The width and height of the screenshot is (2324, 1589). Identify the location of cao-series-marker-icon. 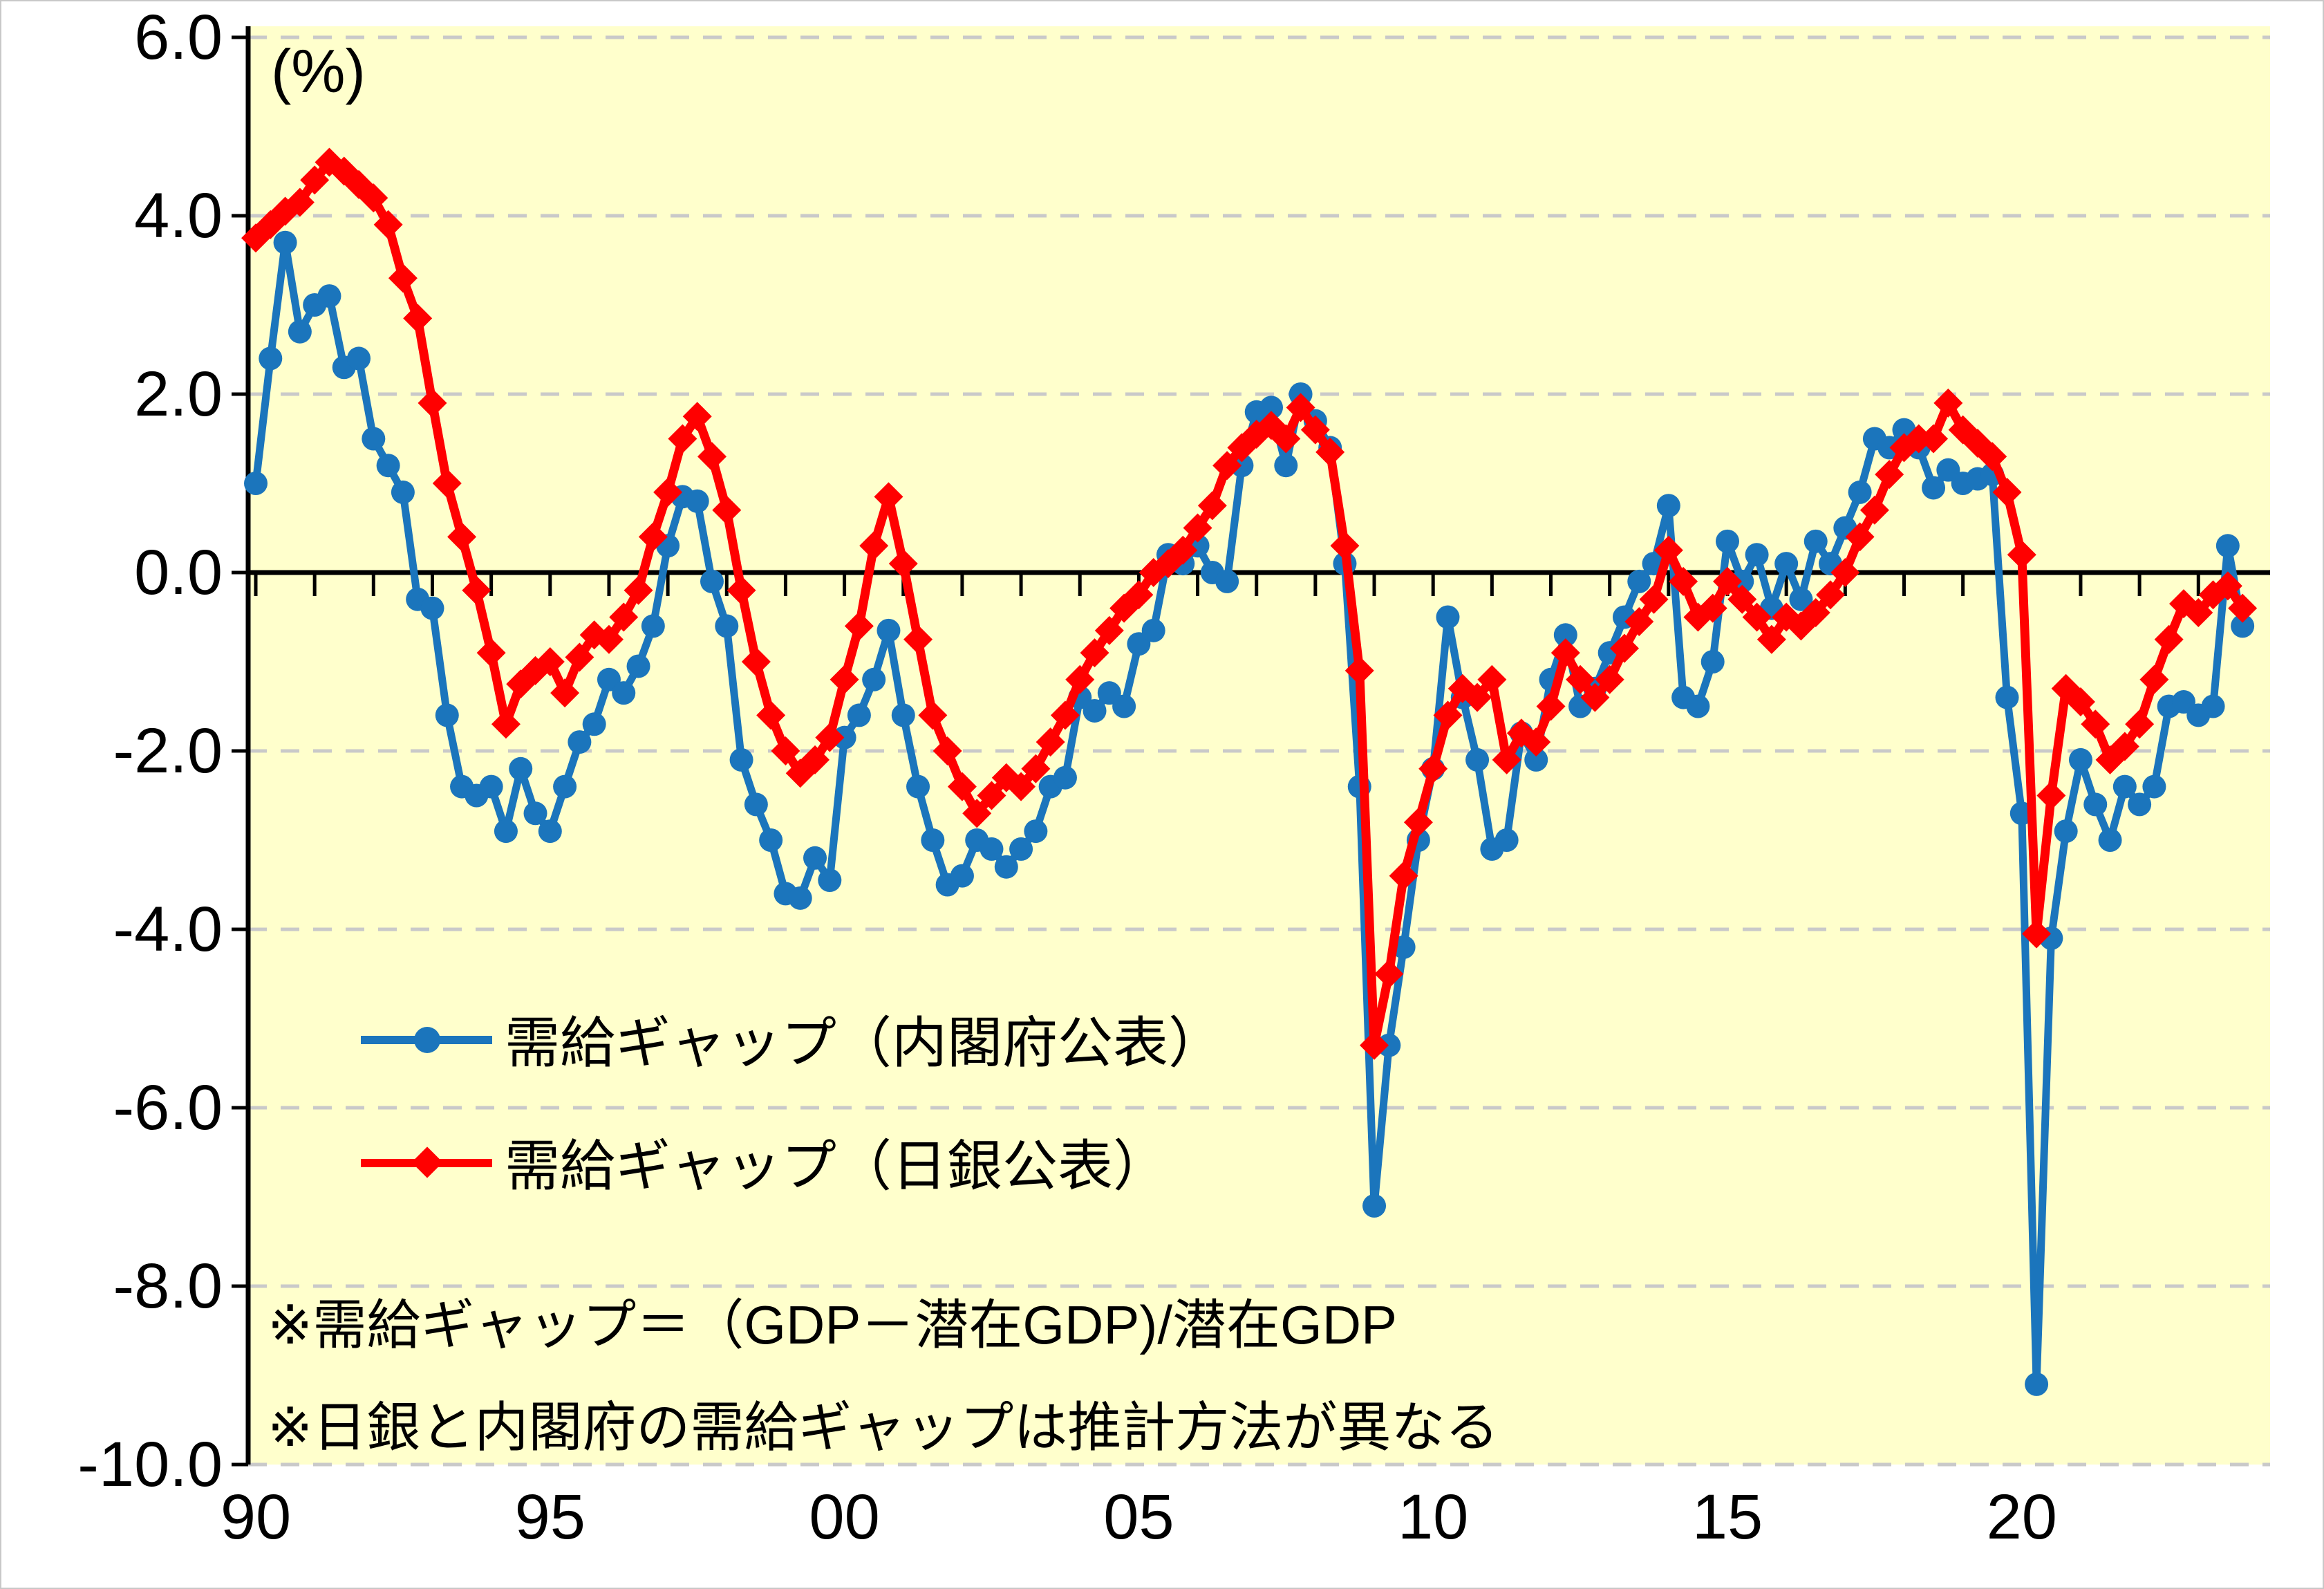
(426, 1038).